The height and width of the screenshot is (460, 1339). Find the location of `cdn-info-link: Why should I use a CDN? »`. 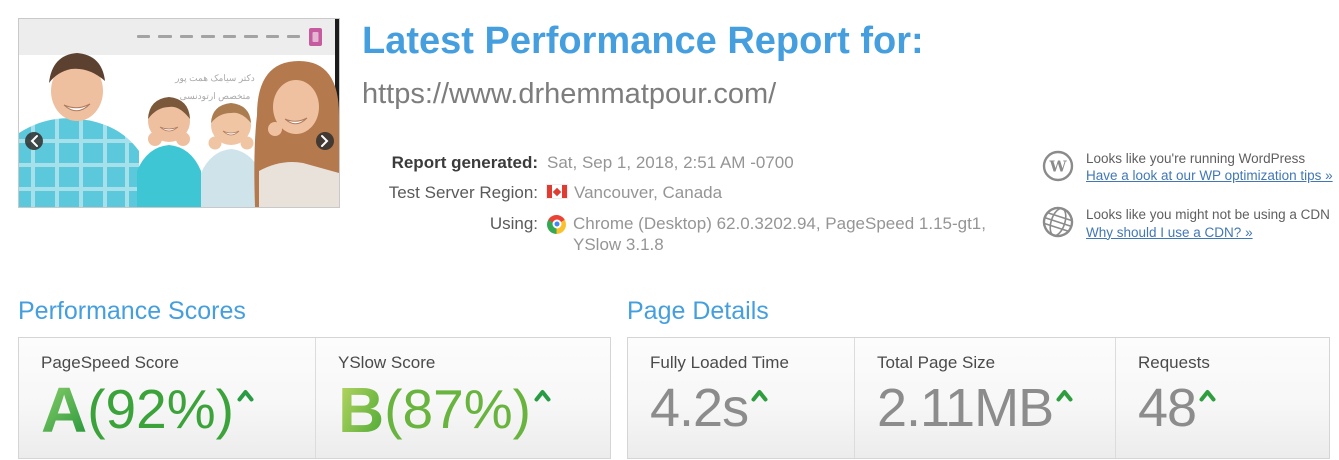

cdn-info-link: Why should I use a CDN? » is located at coordinates (1169, 232).